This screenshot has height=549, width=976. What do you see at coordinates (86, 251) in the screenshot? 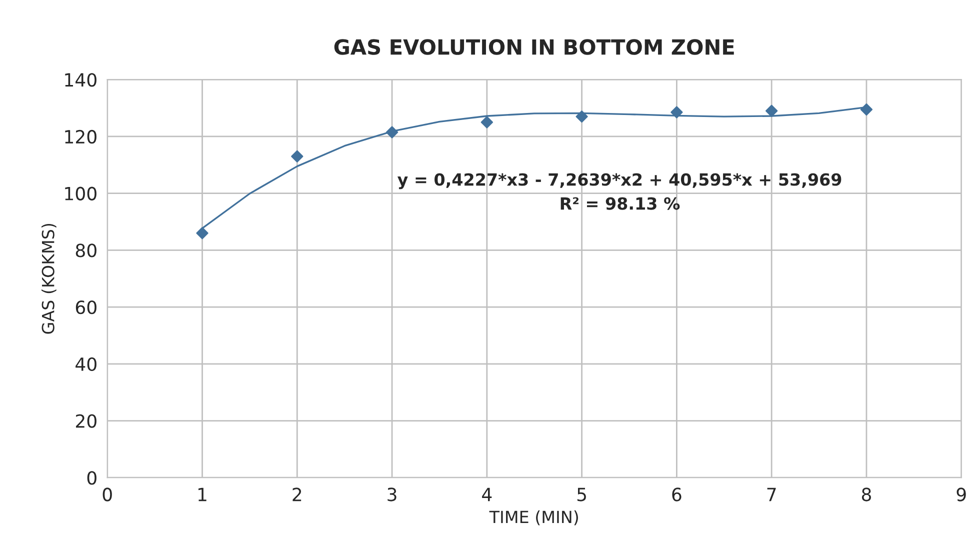
I see `y-tick-label: 80` at bounding box center [86, 251].